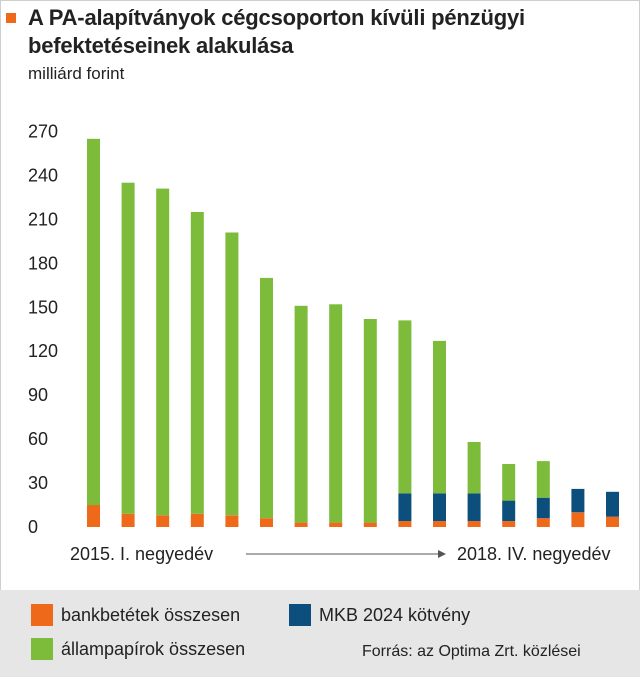 The width and height of the screenshot is (640, 677). What do you see at coordinates (142, 554) in the screenshot?
I see `x-axis-start-label: 2015. I. negyedév` at bounding box center [142, 554].